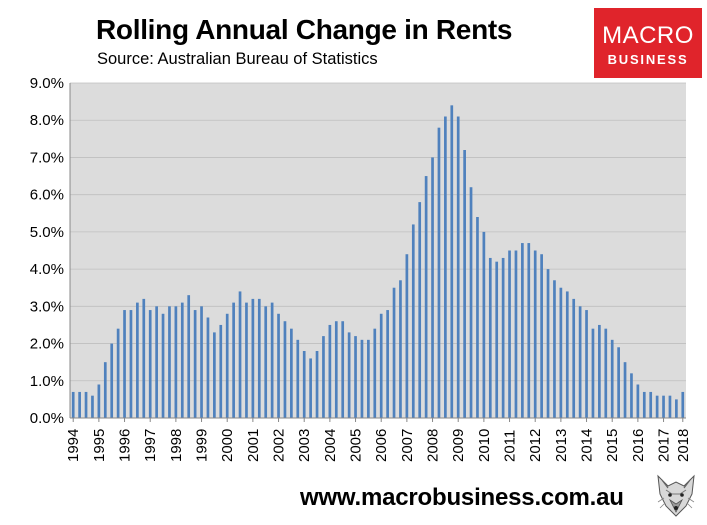 This screenshot has width=707, height=525. I want to click on macrobusiness-logo: MACRO BUSINESS, so click(648, 43).